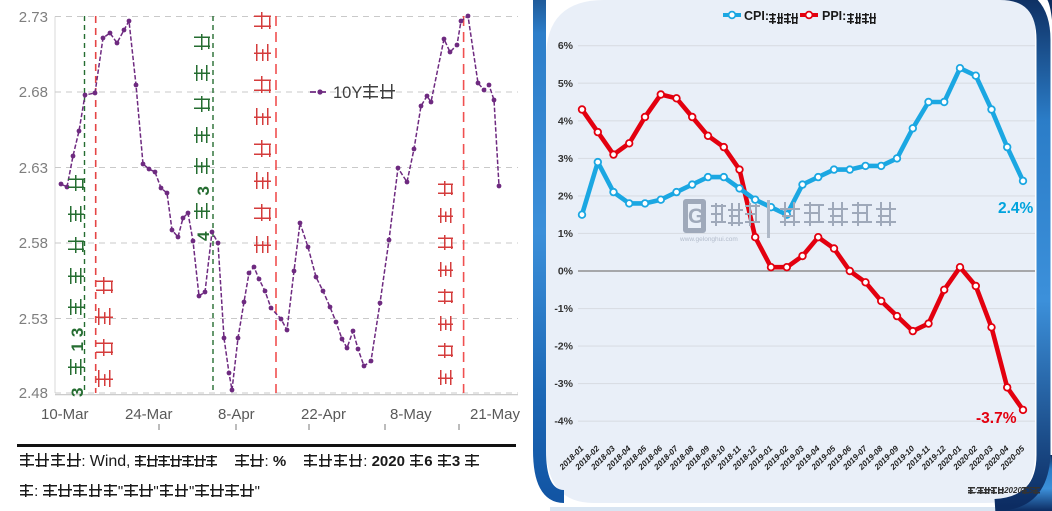  I want to click on svg-text: -3.7%, so click(996, 418).